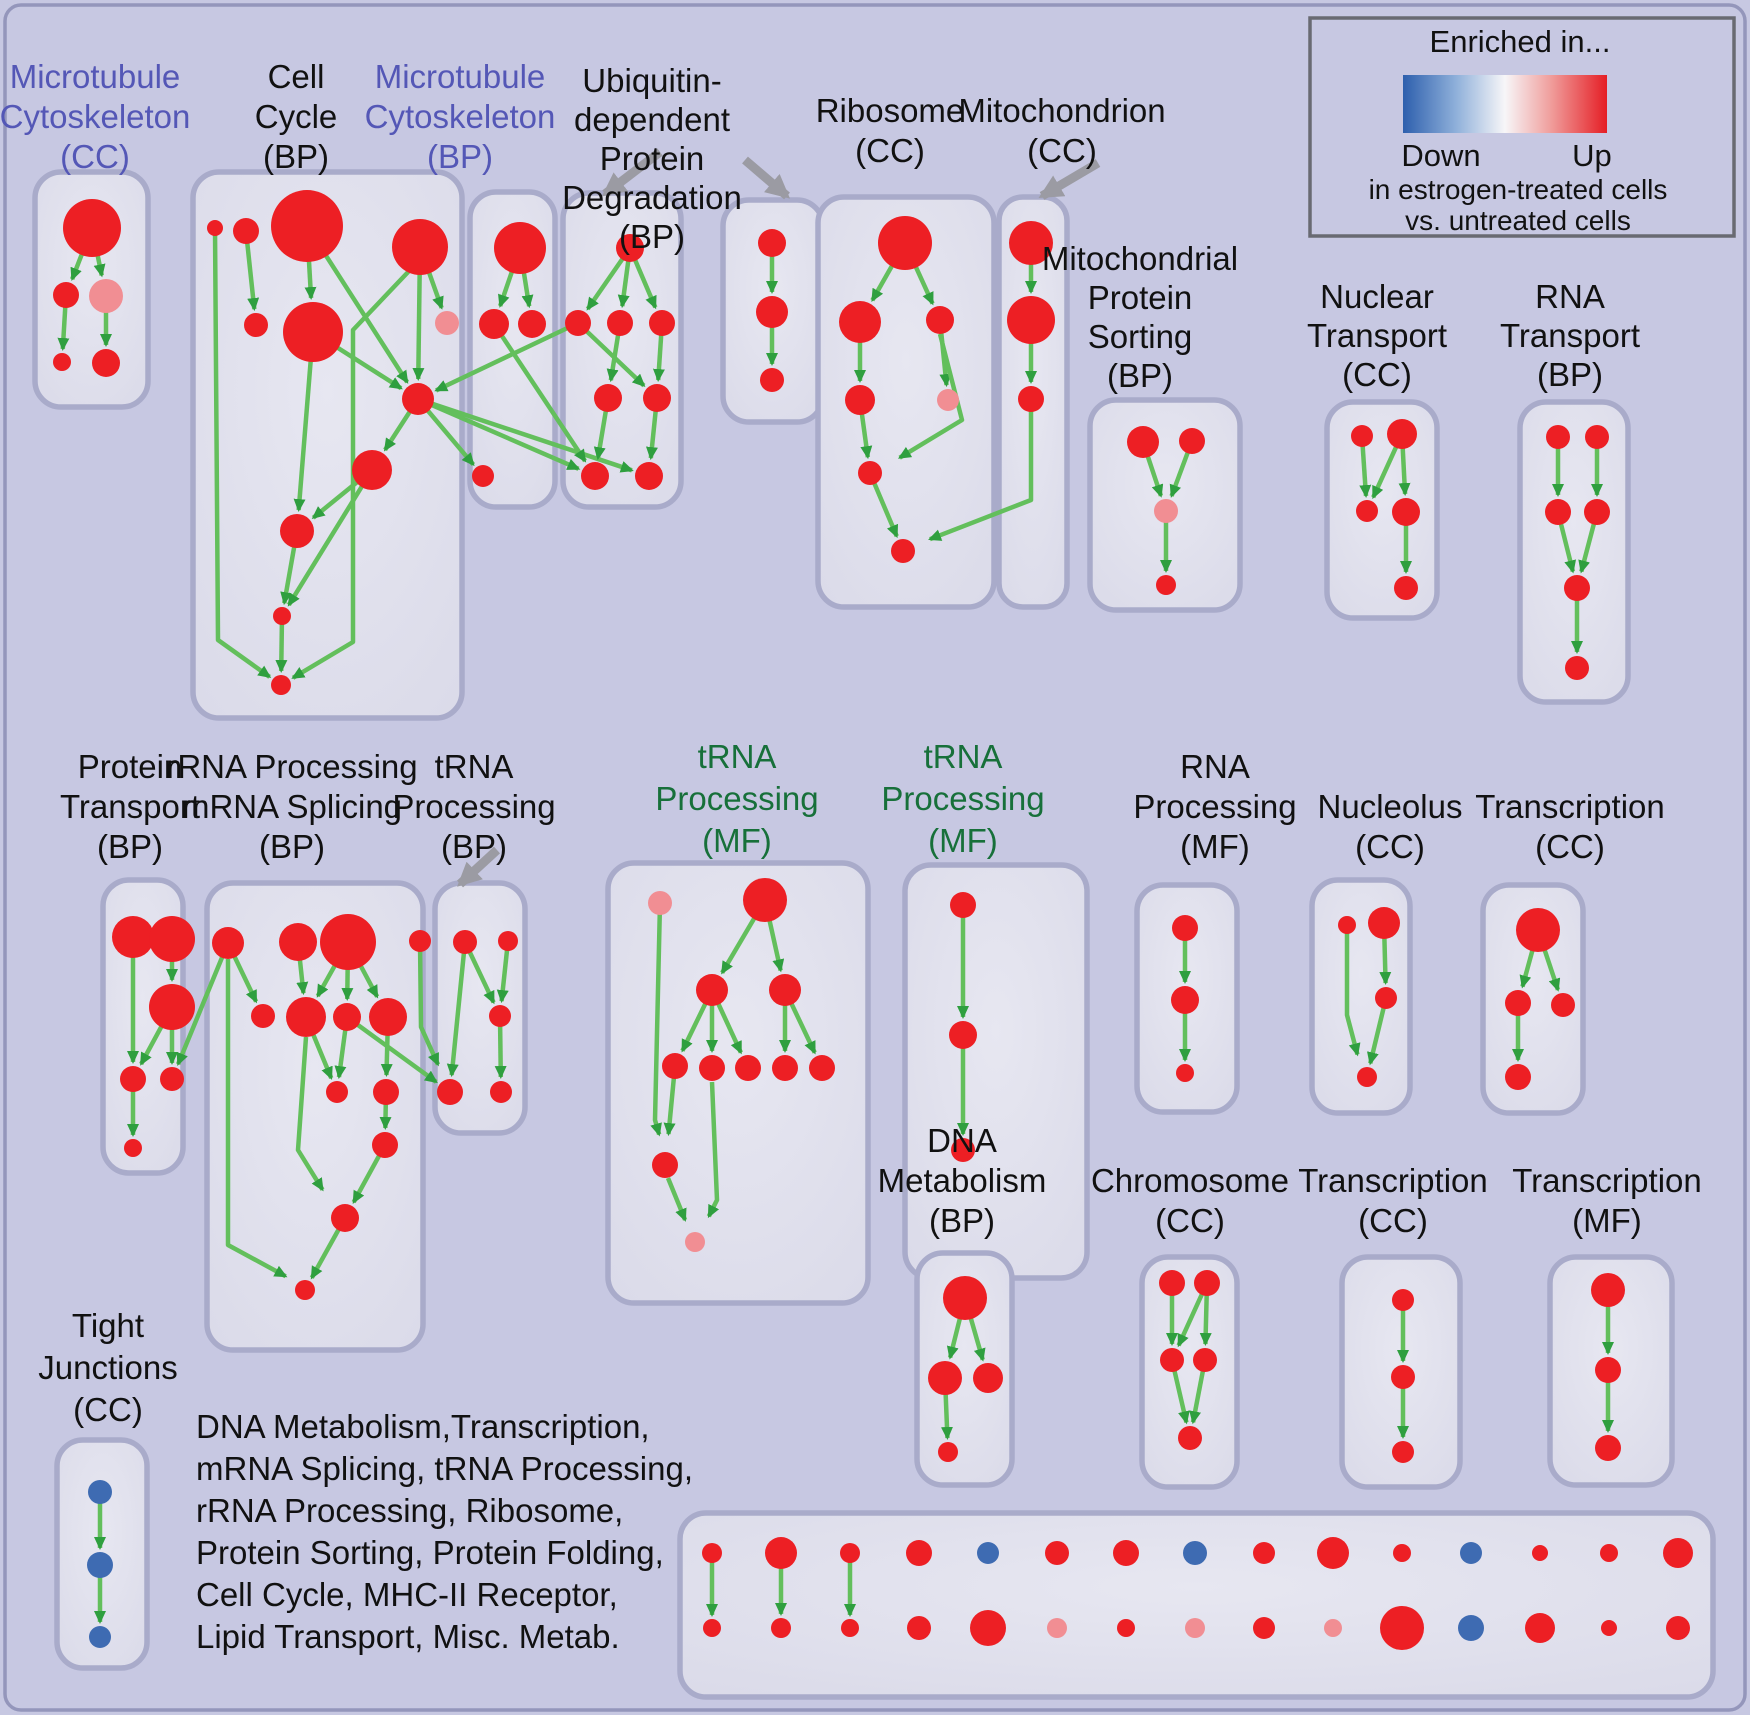  I want to click on cluster-box-trna-processing-mf-large, so click(738, 1083).